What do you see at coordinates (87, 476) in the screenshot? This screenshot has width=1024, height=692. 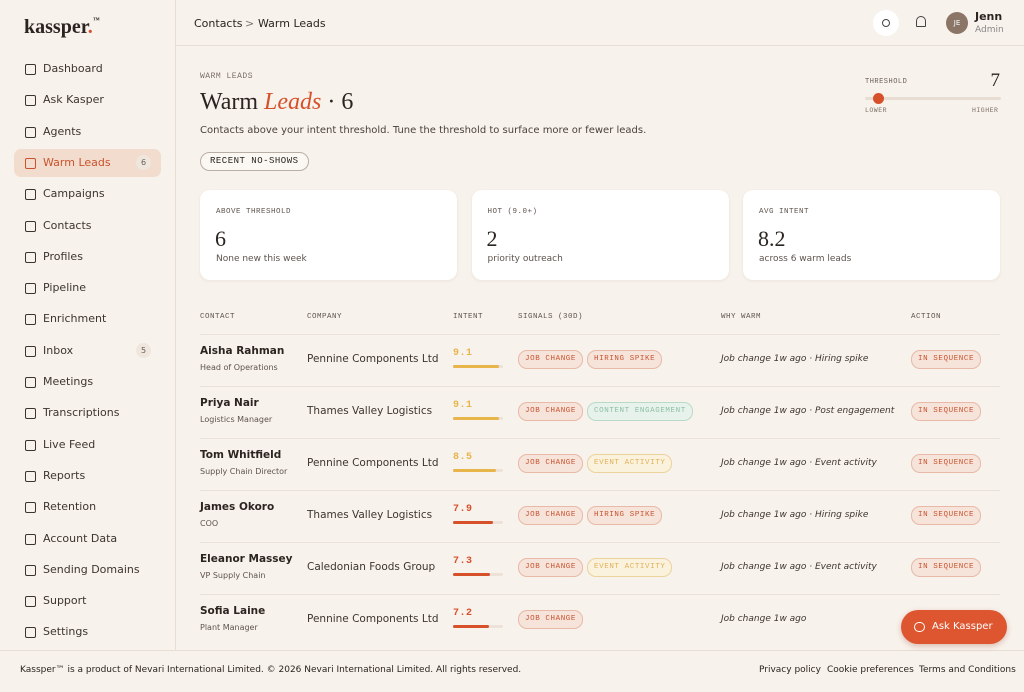 I see `nav-item: Reports` at bounding box center [87, 476].